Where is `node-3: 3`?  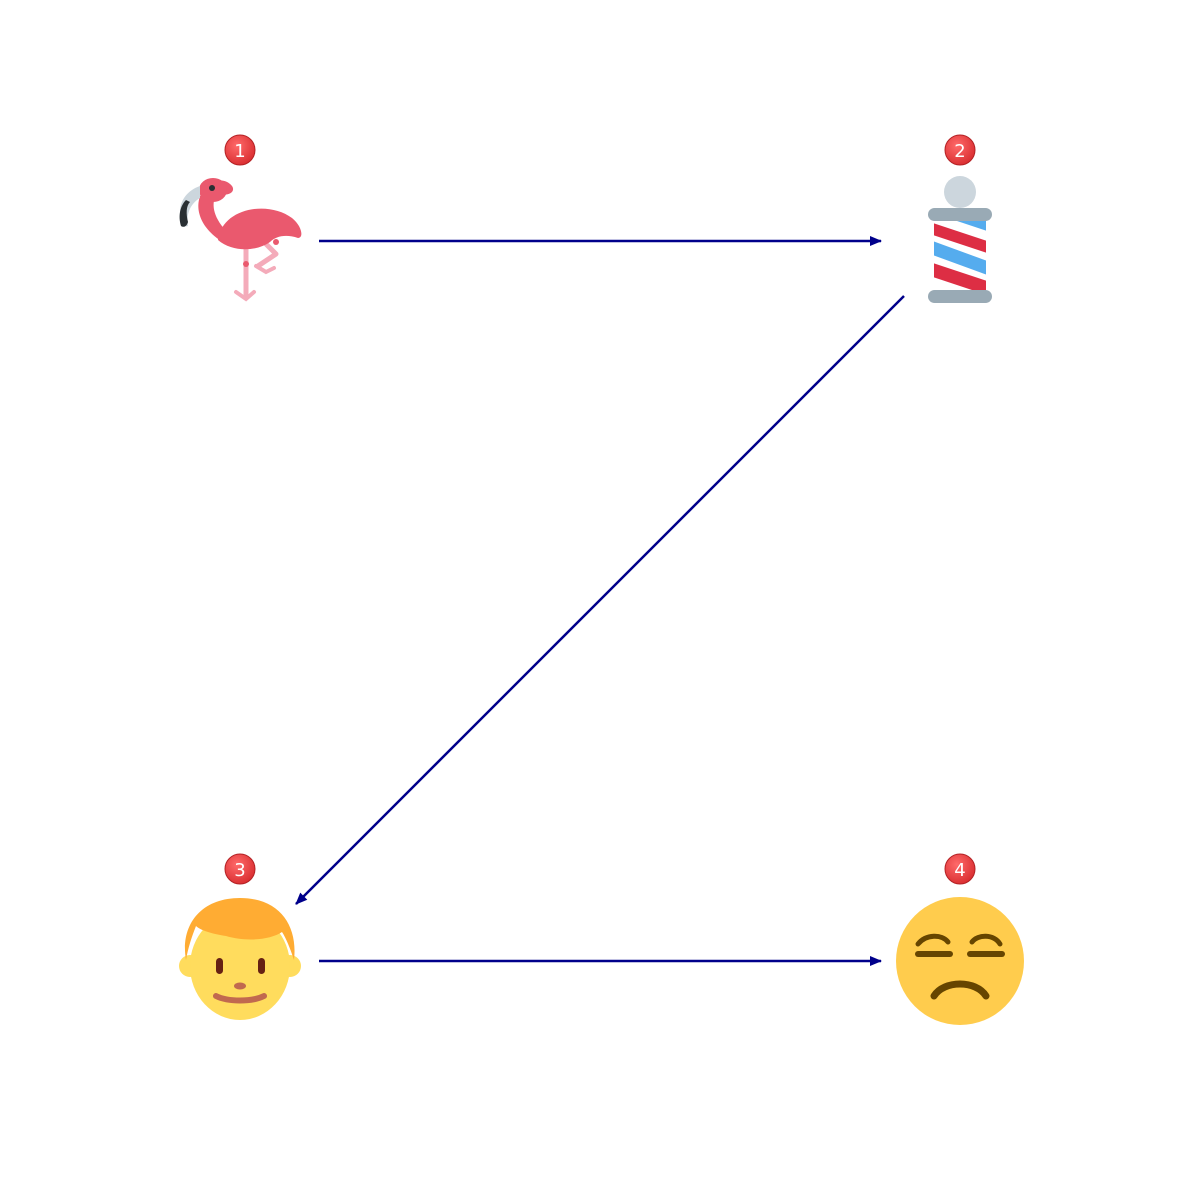
node-3: 3 is located at coordinates (240, 936).